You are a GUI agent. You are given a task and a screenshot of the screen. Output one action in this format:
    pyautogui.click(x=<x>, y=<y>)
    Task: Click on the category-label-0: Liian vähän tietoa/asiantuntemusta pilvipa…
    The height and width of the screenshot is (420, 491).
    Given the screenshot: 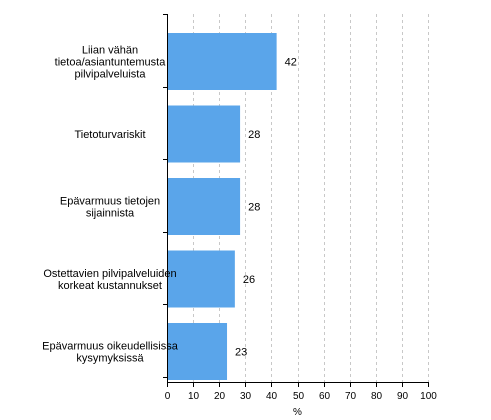 What is the action you would take?
    pyautogui.click(x=111, y=63)
    